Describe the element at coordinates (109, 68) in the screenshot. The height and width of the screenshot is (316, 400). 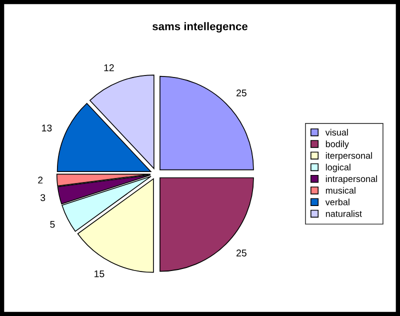
I see `data-label: 12` at that location.